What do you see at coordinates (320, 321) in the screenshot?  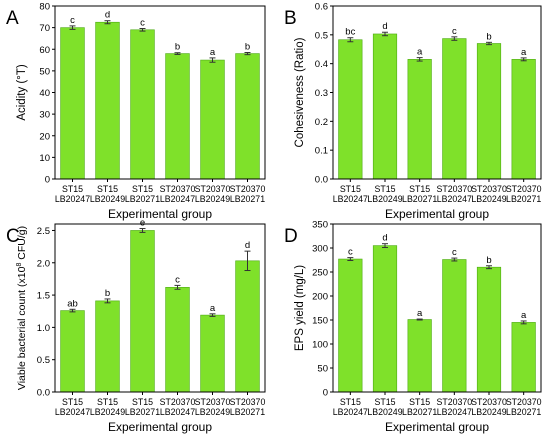 I see `y-tick-label: 150` at bounding box center [320, 321].